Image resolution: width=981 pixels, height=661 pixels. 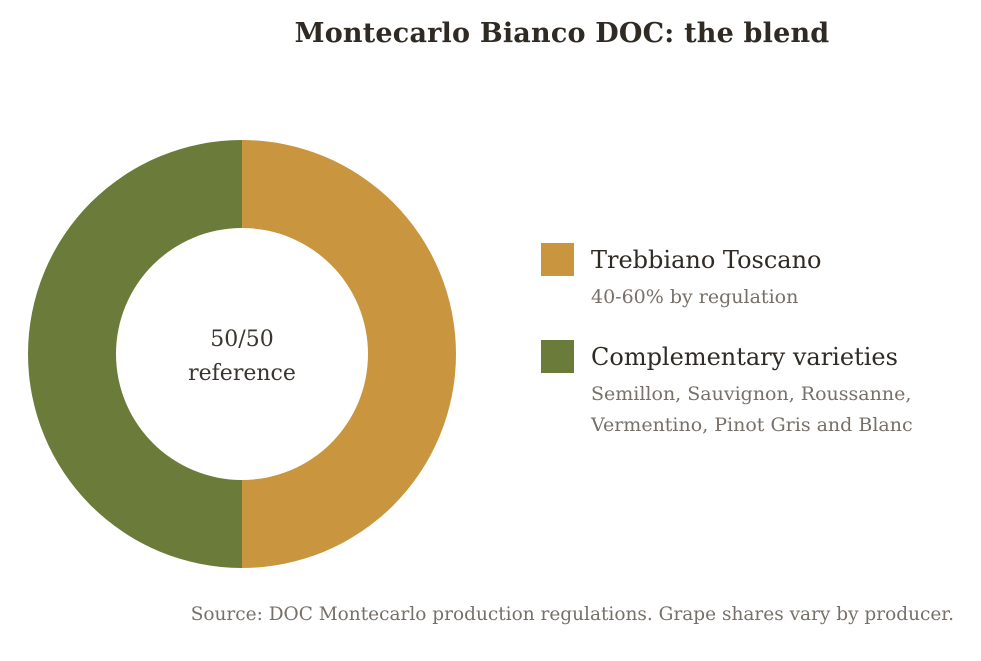 I want to click on legend-item-trebbiano: Trebbiano Toscano 40-60% by regulation, so click(x=756, y=276).